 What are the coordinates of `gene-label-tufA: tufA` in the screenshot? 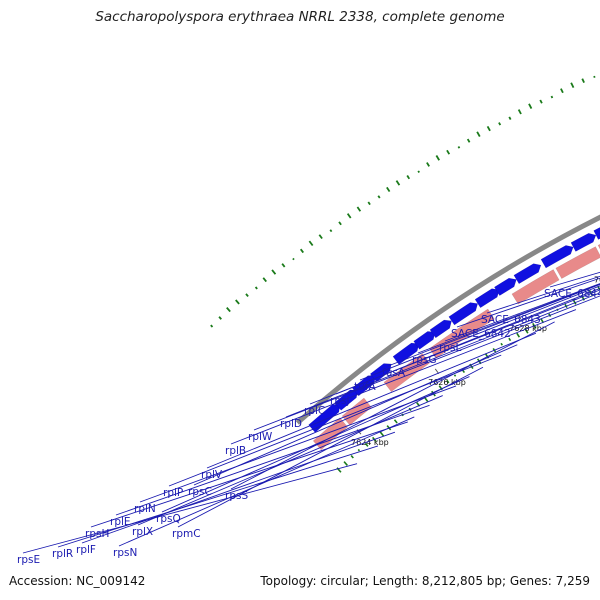 It's located at (365, 387).